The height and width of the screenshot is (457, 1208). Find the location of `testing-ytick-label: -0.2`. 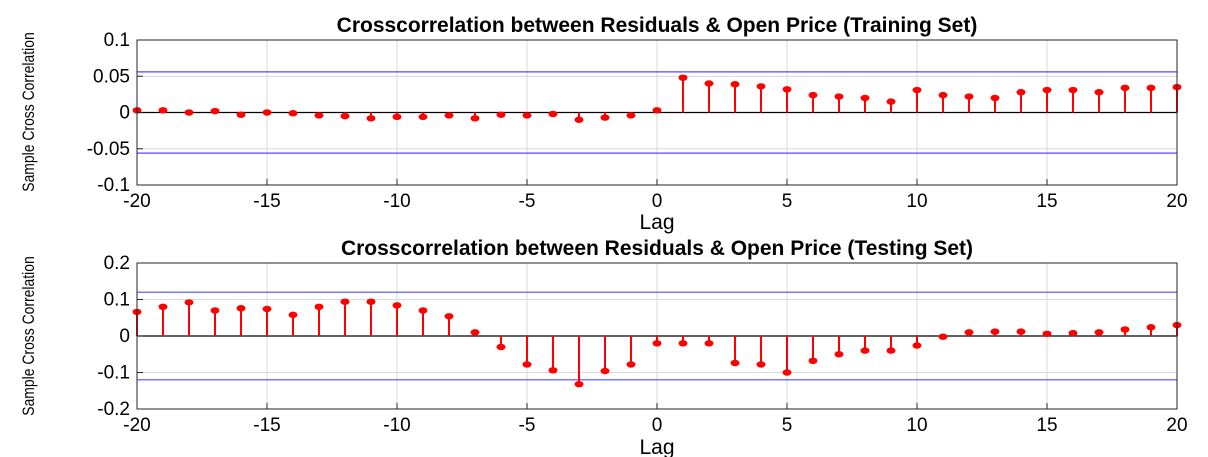

testing-ytick-label: -0.2 is located at coordinates (113, 409).